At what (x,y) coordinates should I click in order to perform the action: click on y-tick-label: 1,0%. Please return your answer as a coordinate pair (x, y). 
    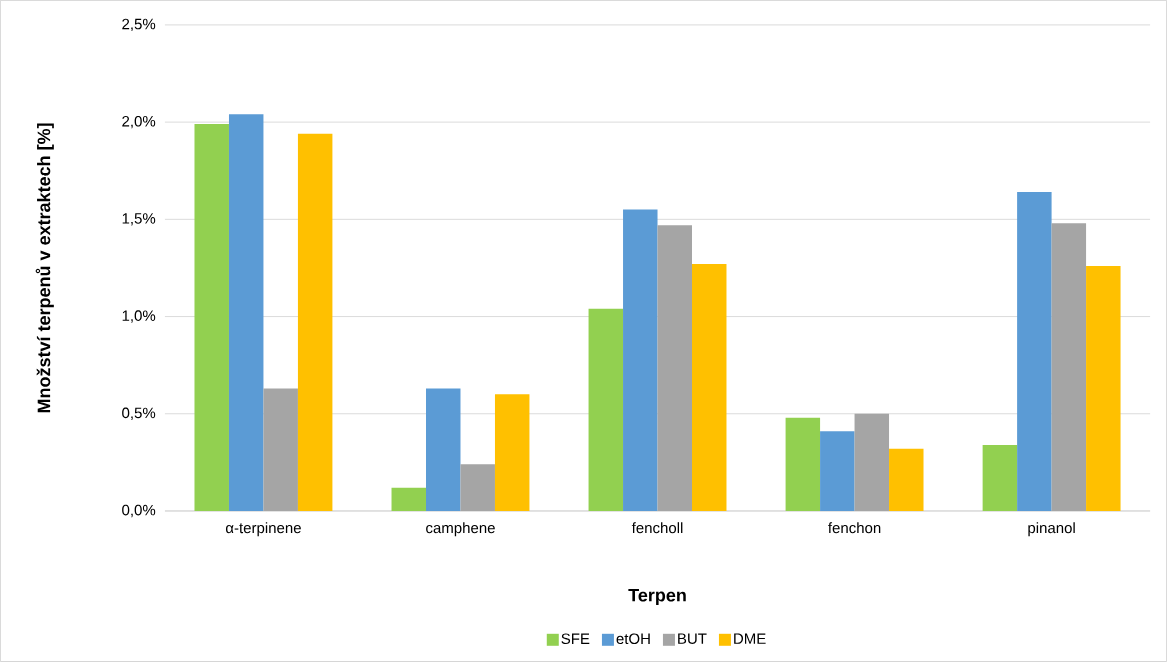
    Looking at the image, I should click on (139, 316).